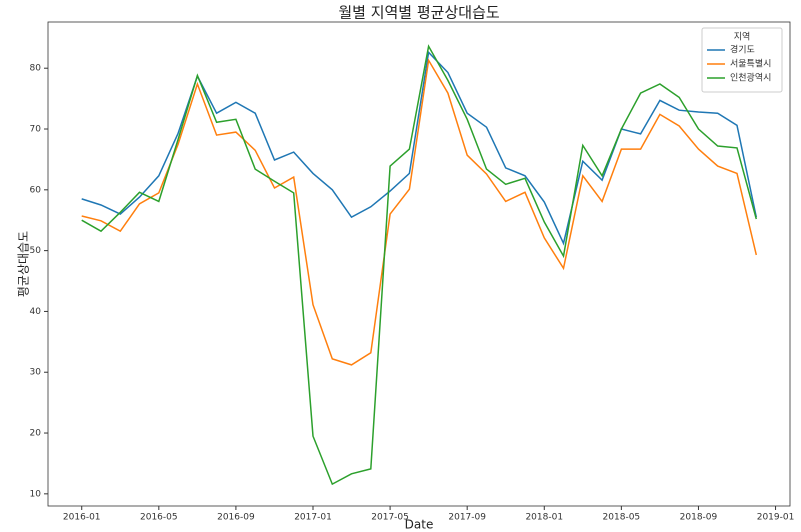  Describe the element at coordinates (36, 190) in the screenshot. I see `y-tick-label: 60` at that location.